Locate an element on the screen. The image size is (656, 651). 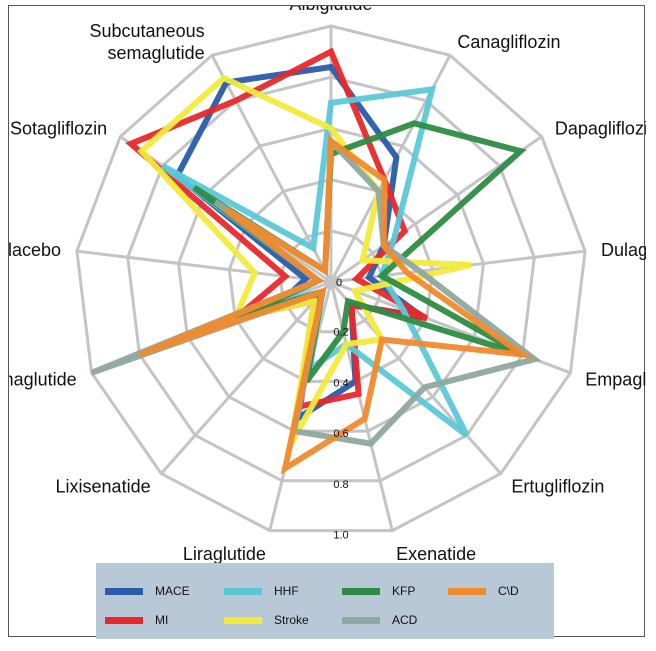
legend-label: C\D is located at coordinates (508, 591).